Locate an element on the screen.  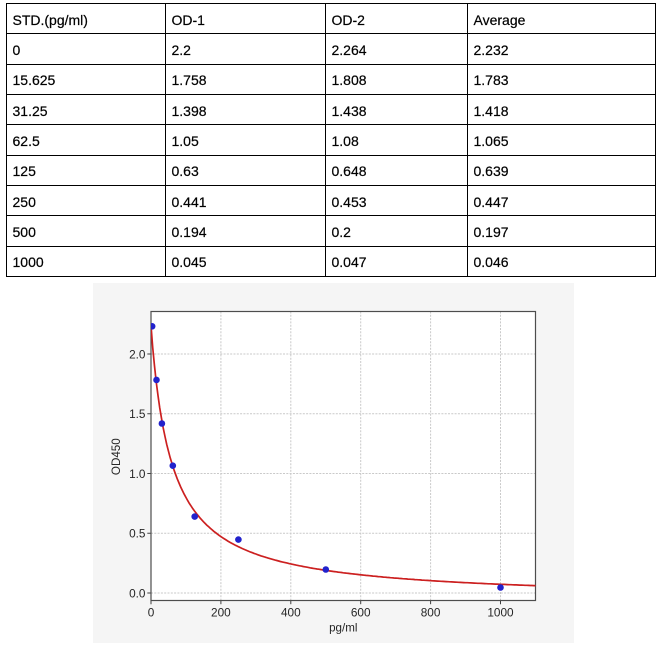
svg-text: 0.5 is located at coordinates (137, 534).